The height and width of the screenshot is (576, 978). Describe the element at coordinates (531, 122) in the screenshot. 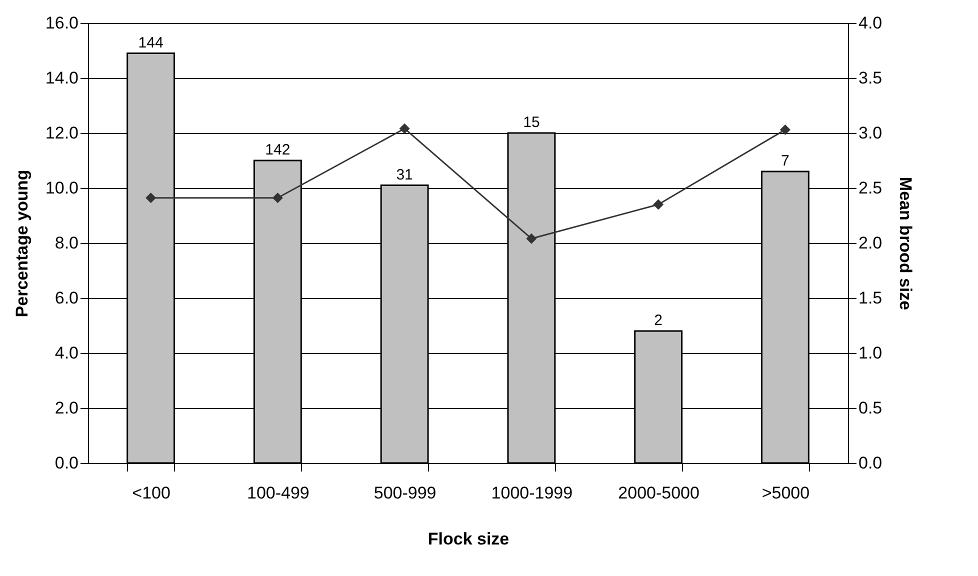

I see `annotation: 15` at that location.